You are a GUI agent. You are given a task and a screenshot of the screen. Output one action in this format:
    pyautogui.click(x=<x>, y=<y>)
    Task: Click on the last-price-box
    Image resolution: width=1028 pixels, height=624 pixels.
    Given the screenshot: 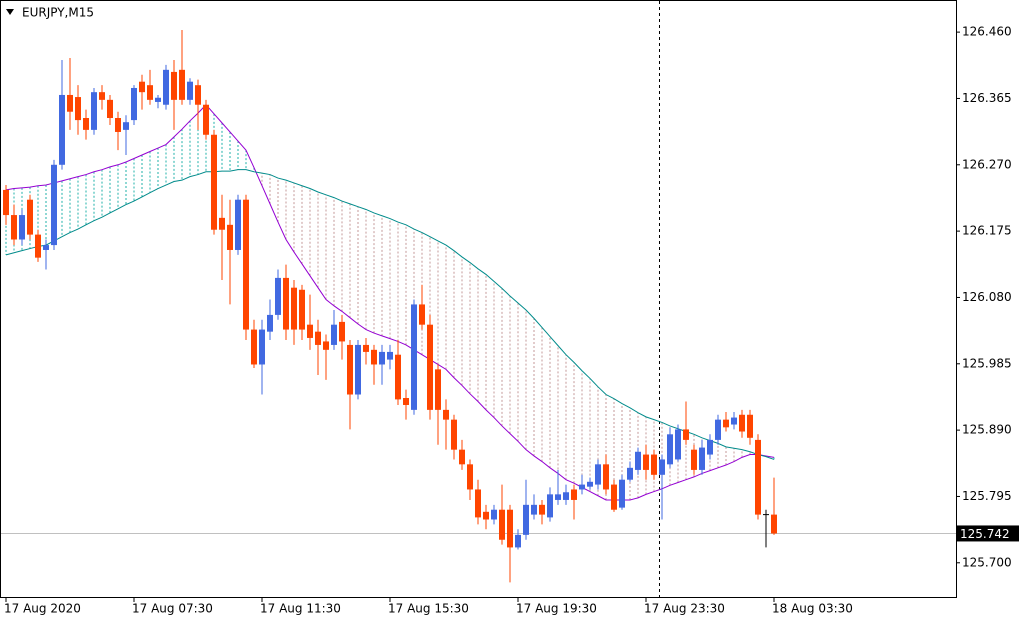 What is the action you would take?
    pyautogui.click(x=988, y=533)
    